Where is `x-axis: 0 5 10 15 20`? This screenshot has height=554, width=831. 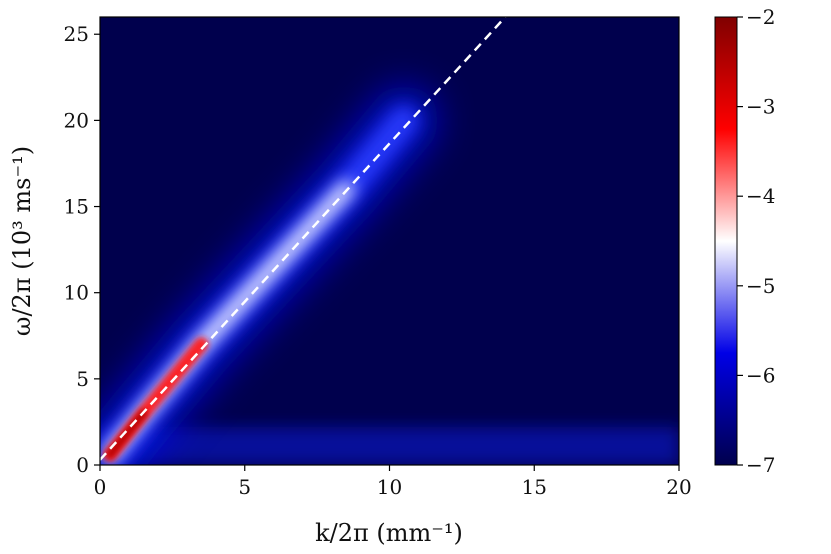
x-axis: 0 5 10 15 20 is located at coordinates (393, 482).